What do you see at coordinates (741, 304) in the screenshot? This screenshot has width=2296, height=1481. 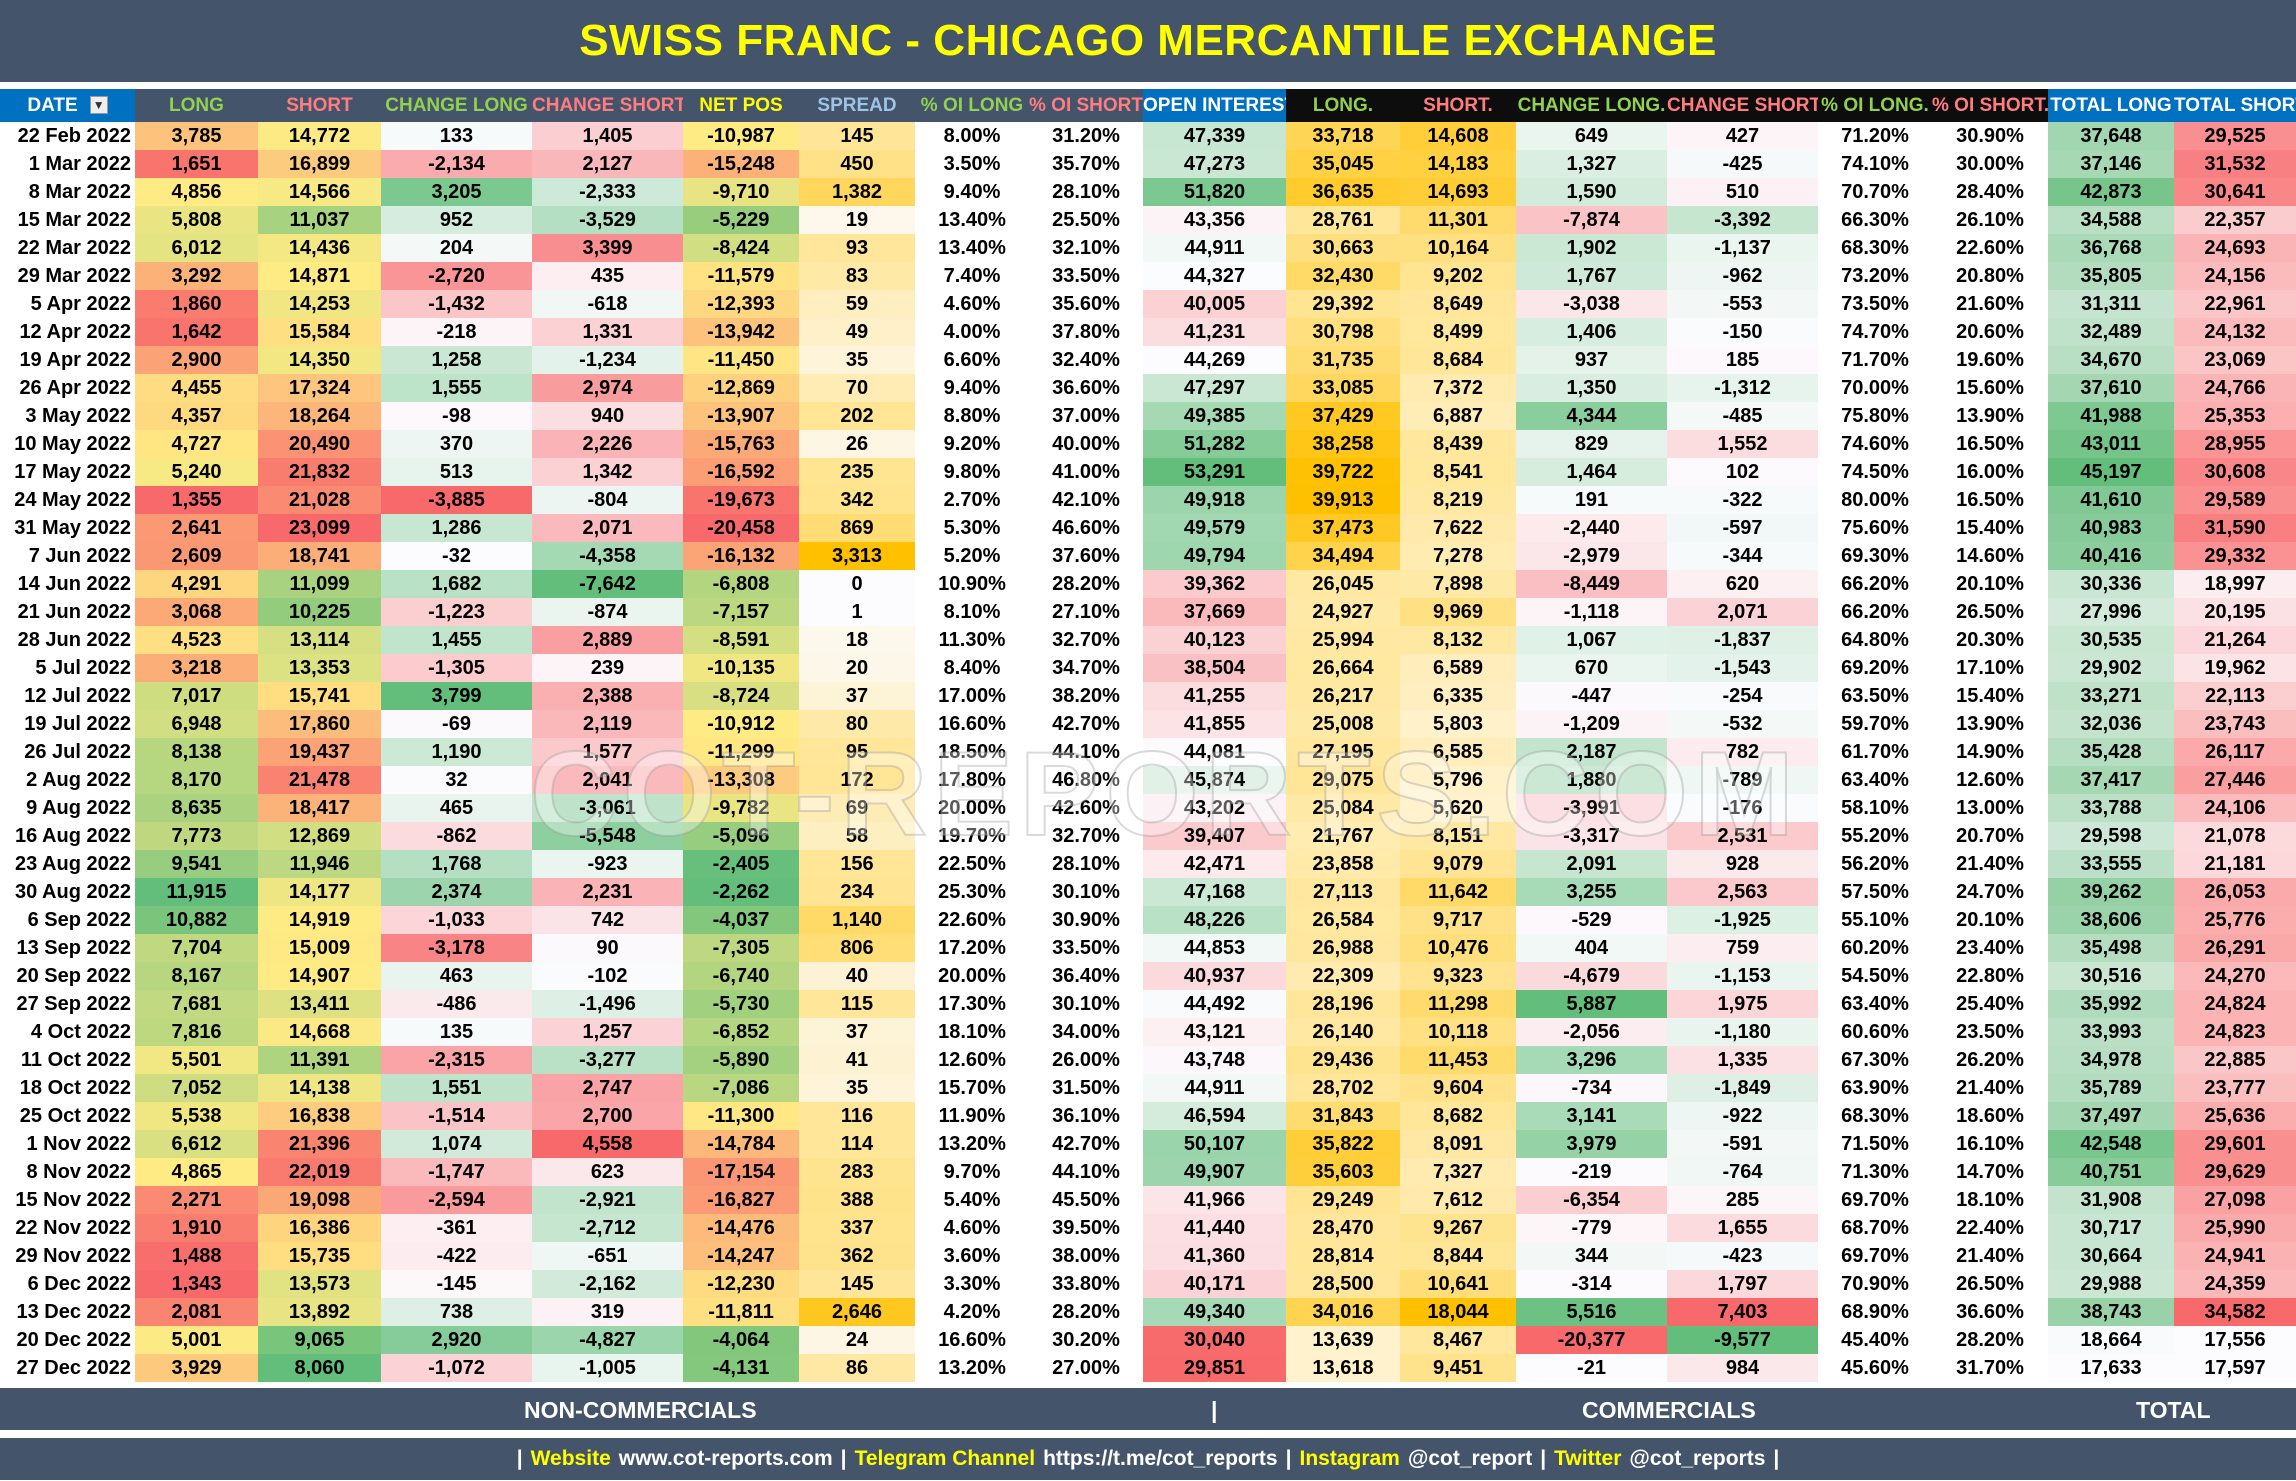 I see `cell-net-pos: -12,393` at bounding box center [741, 304].